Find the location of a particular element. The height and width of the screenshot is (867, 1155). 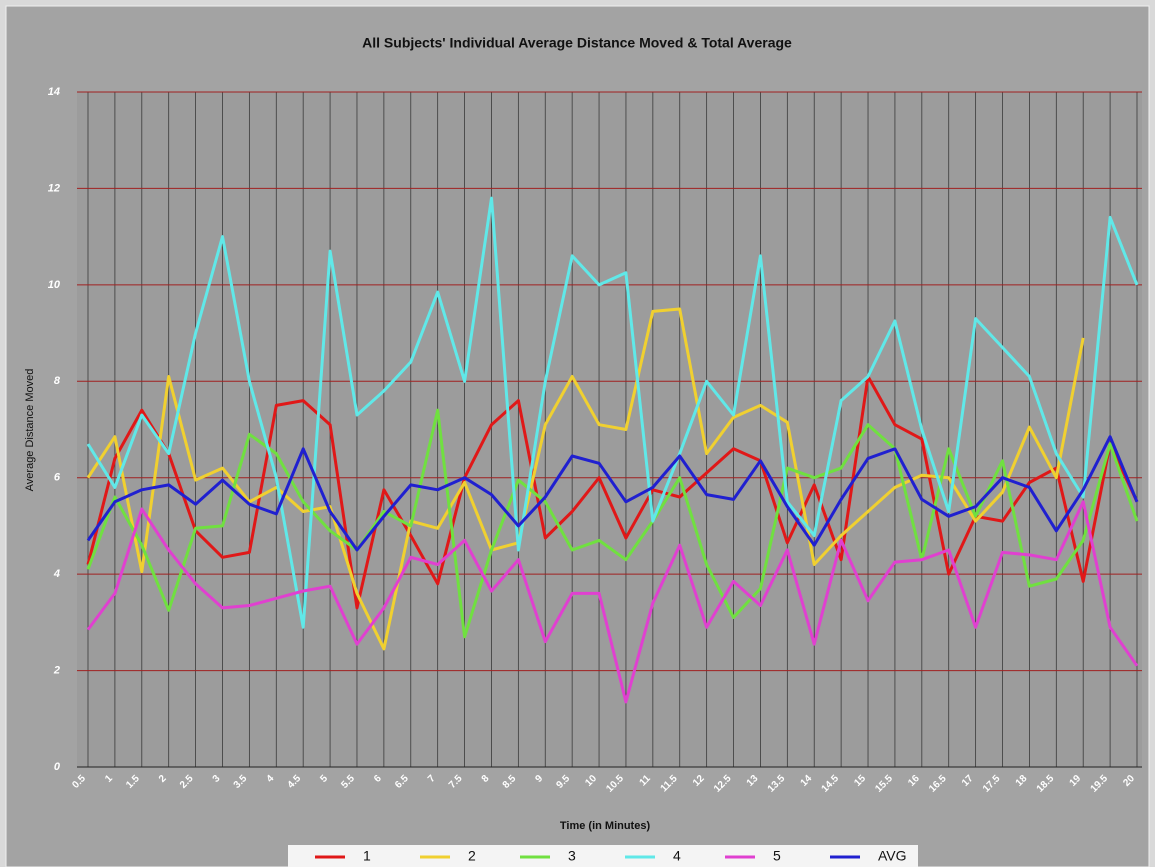

legend-label: 2 is located at coordinates (472, 856).